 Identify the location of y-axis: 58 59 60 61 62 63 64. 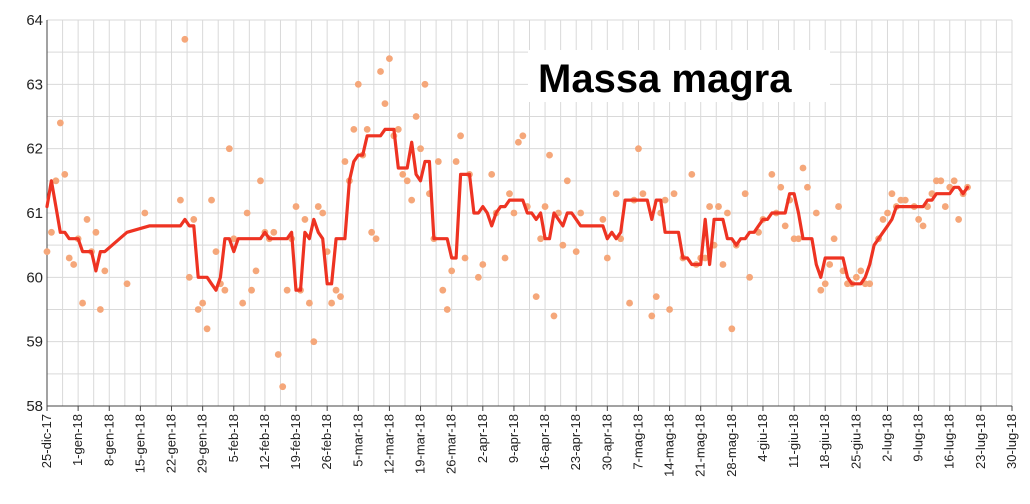
(37, 213).